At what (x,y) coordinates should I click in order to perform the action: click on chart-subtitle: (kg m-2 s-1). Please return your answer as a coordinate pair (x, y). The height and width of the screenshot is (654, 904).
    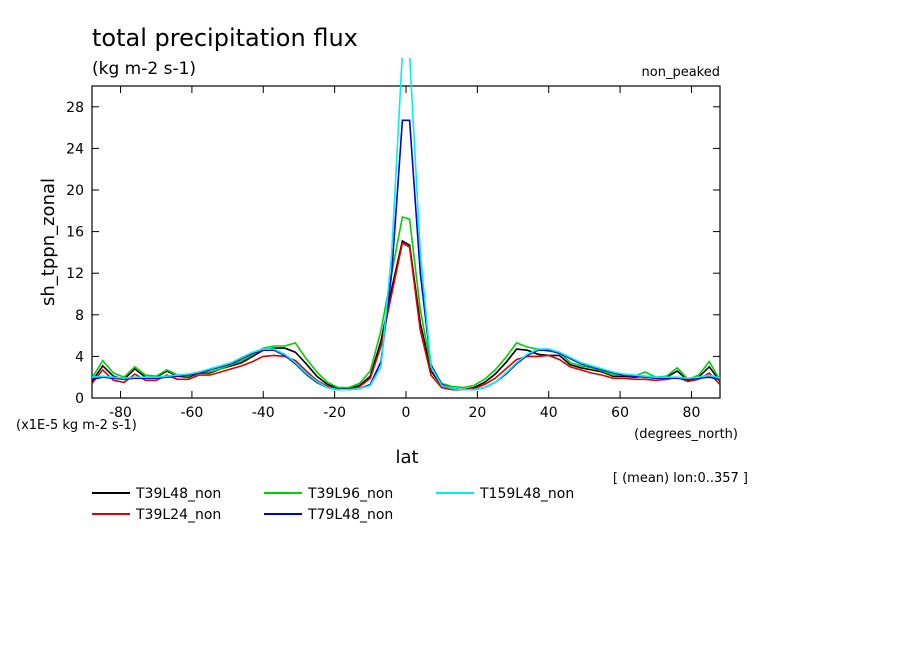
    Looking at the image, I should click on (144, 69).